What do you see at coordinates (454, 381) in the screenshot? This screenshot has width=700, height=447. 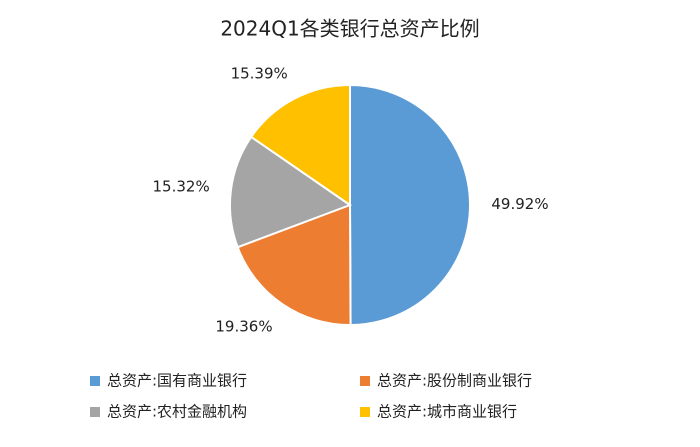 I see `legend-label: 总资产:股份制商业银行` at bounding box center [454, 381].